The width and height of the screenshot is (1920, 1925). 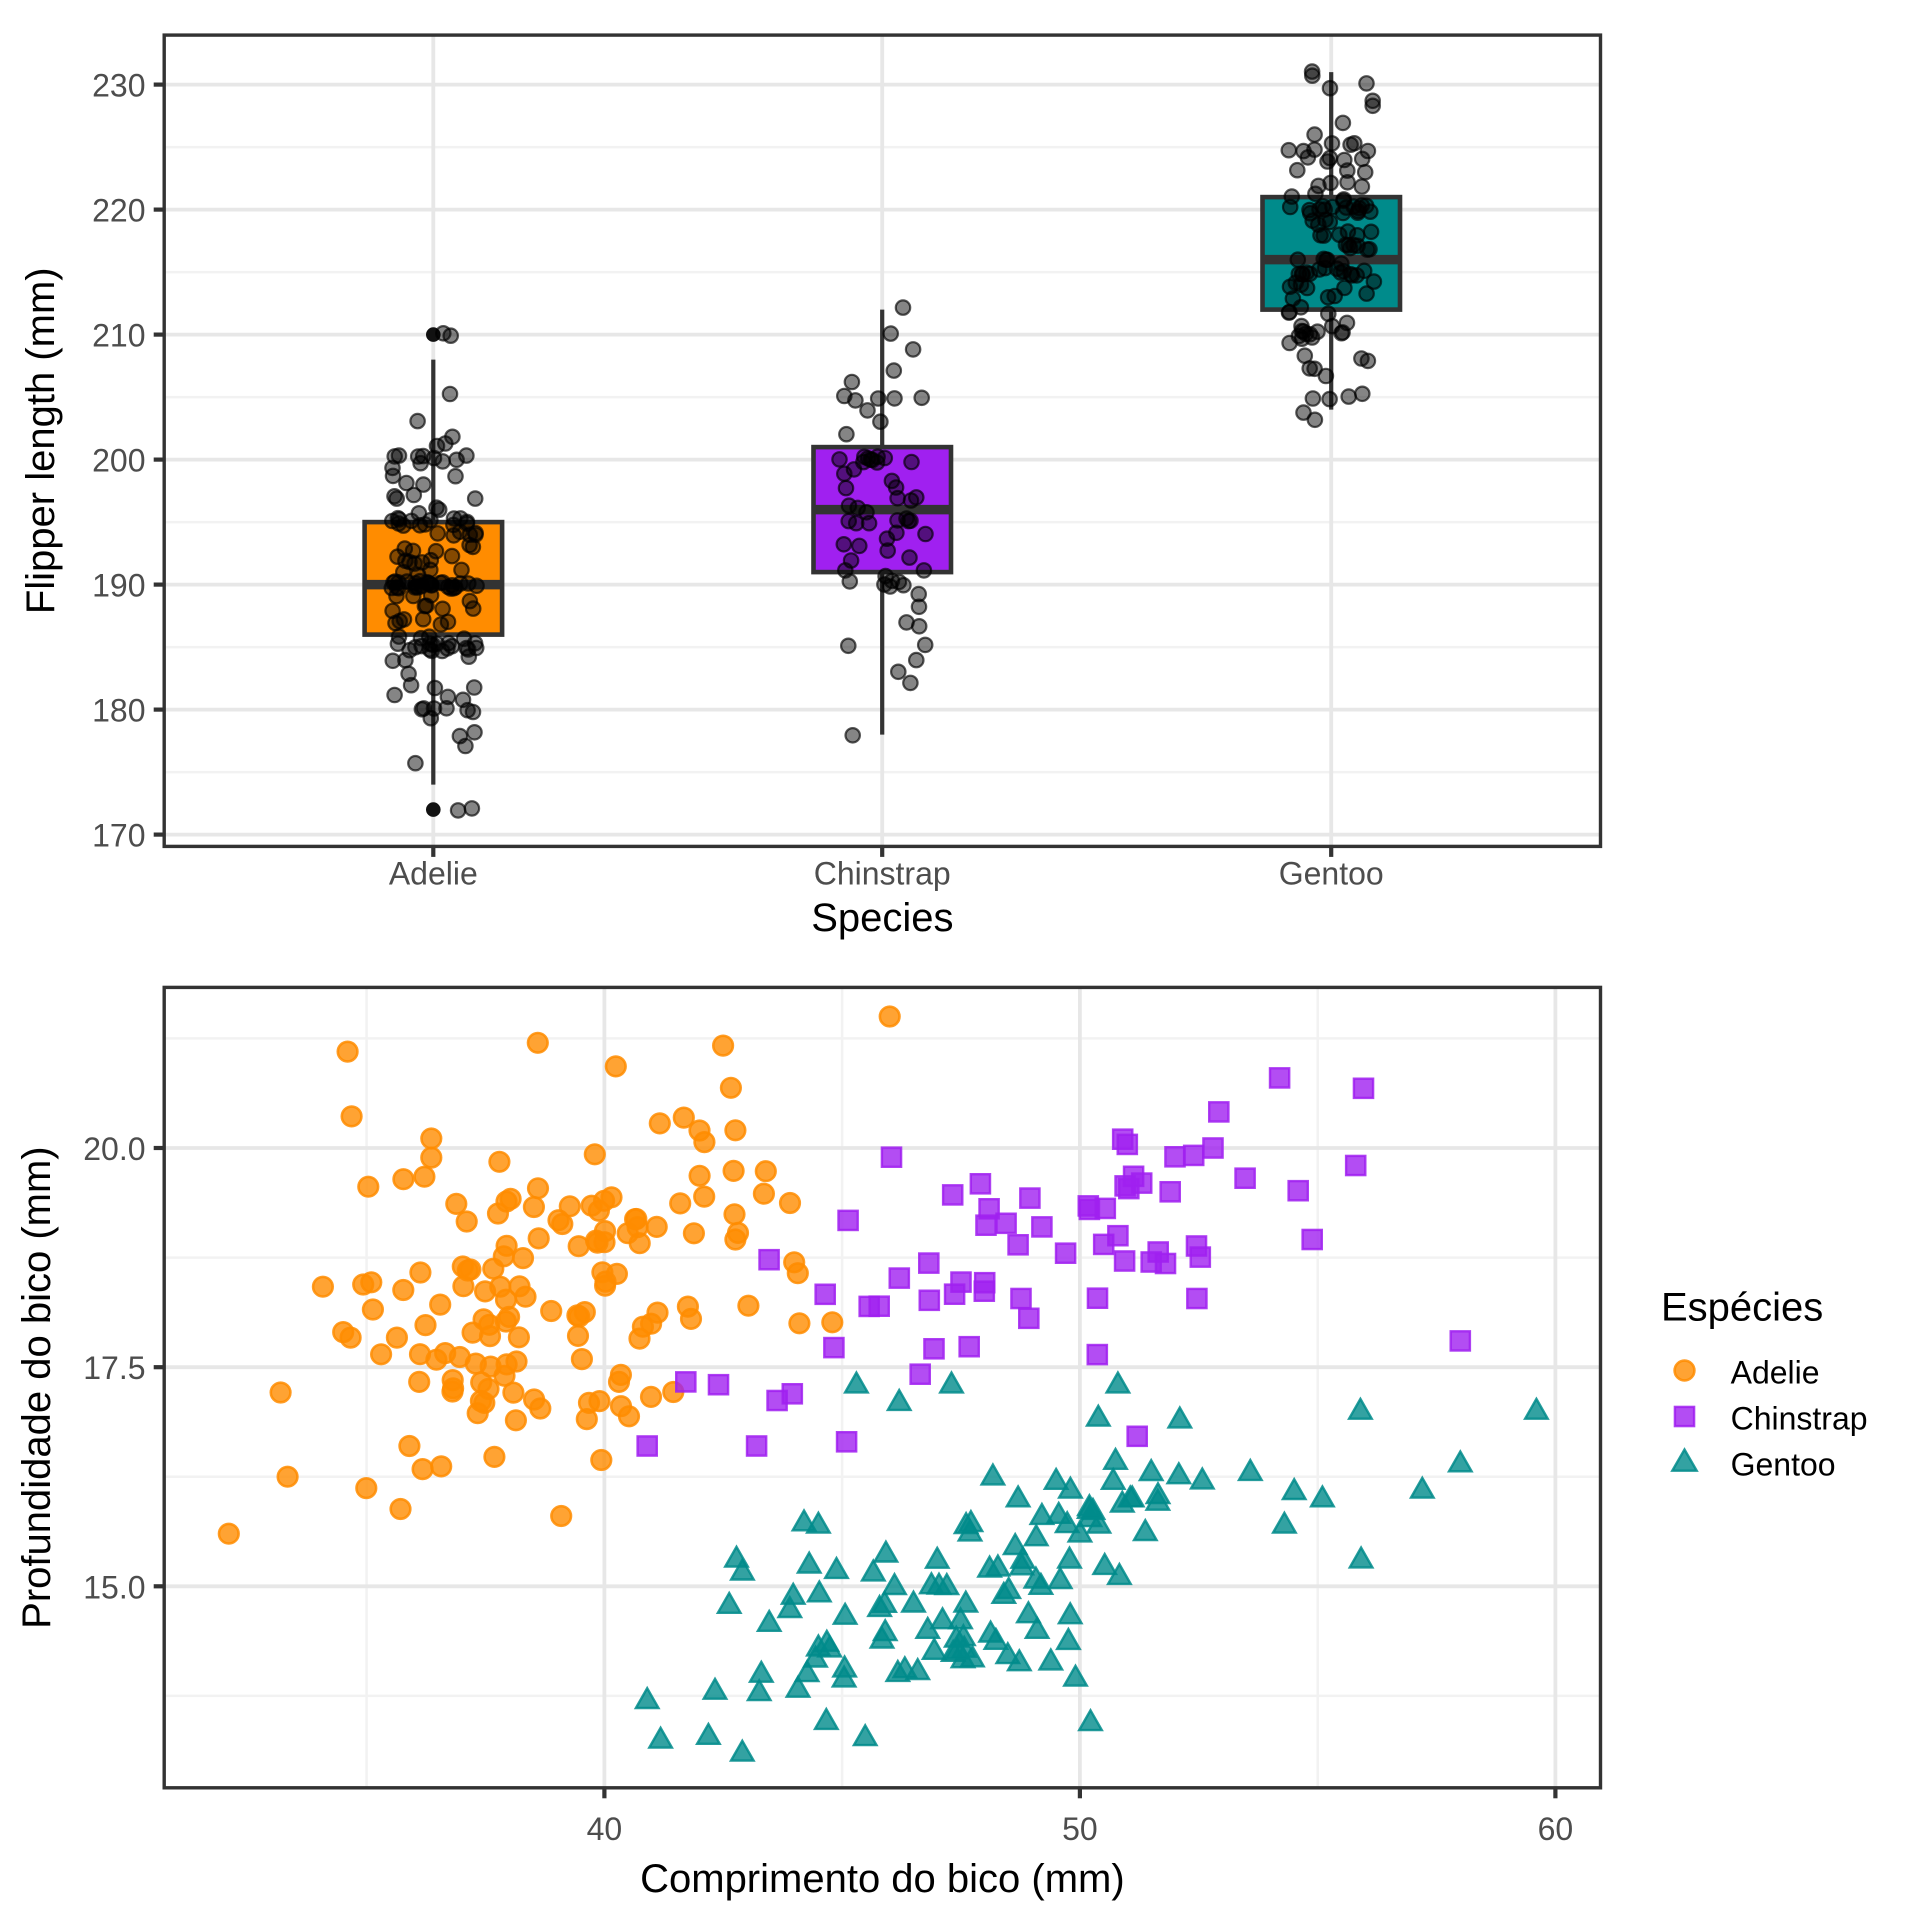 I want to click on svg-text: 17.5, so click(x=114, y=1368).